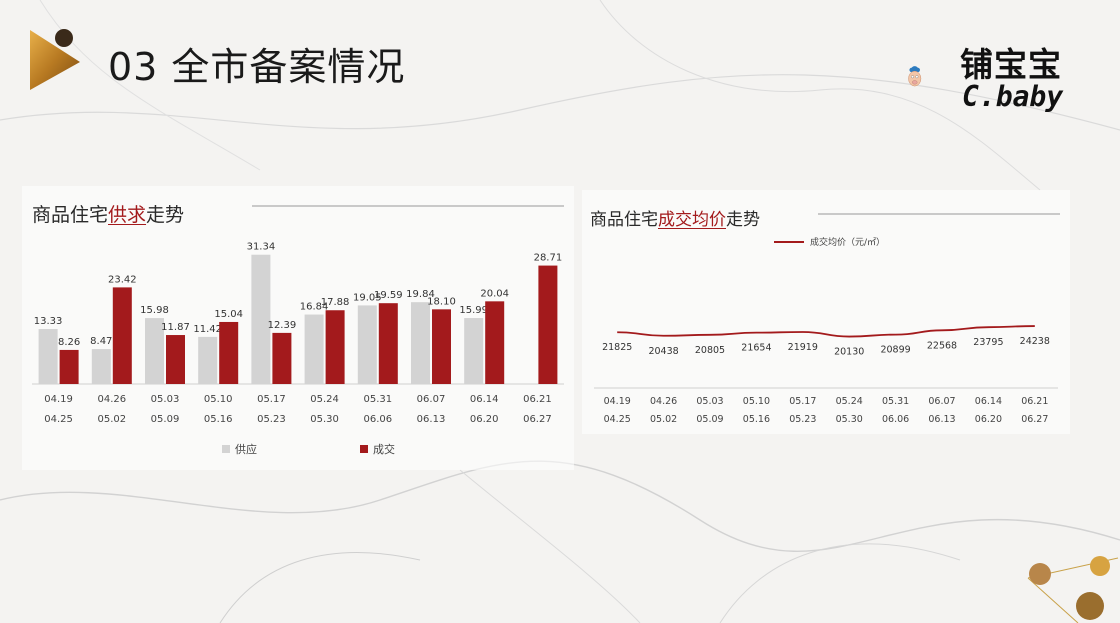 The image size is (1120, 623). I want to click on line-tick-label-start-2: 05.03, so click(709, 401).